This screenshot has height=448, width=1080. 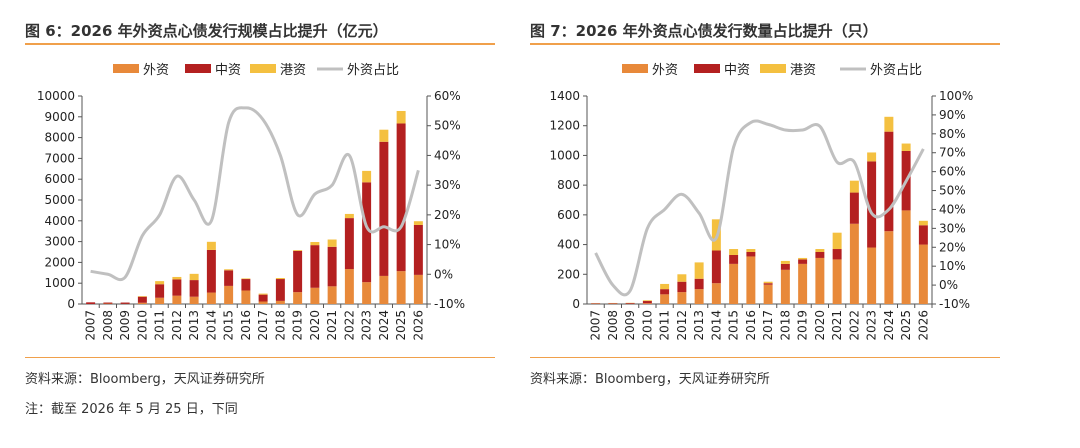 I want to click on y-tick-label-right: 90%, so click(x=952, y=115).